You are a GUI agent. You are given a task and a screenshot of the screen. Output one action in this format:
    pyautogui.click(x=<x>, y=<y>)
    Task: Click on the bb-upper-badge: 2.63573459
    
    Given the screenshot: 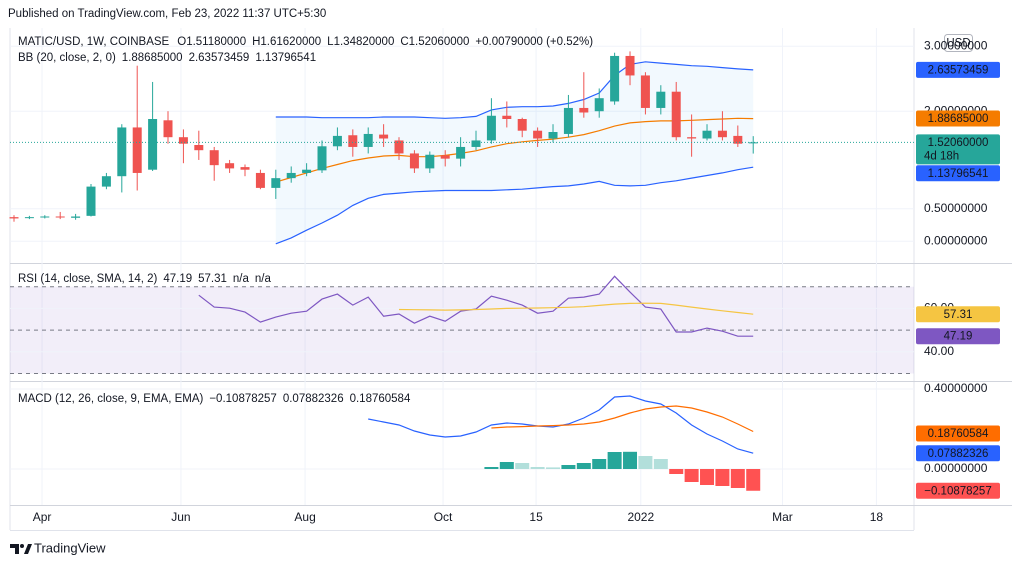 What is the action you would take?
    pyautogui.click(x=958, y=70)
    